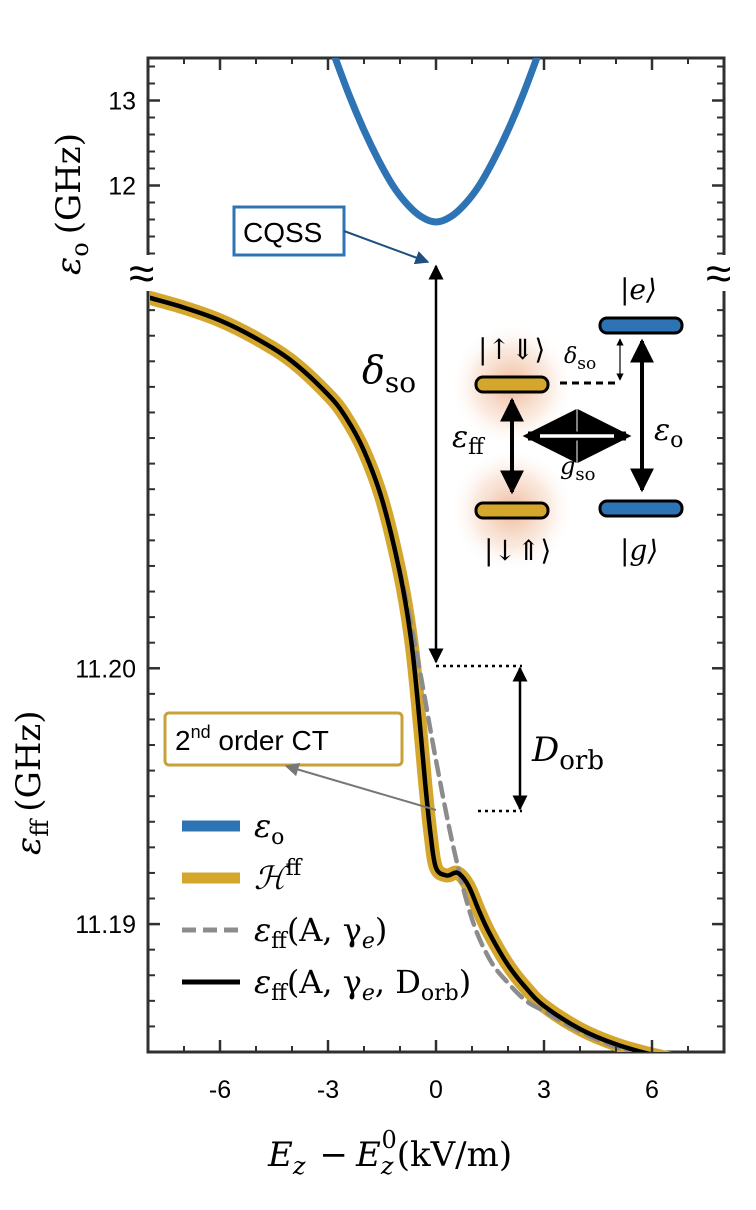 Image resolution: width=756 pixels, height=1210 pixels. I want to click on cqss-annotation: CQSS, so click(331, 235).